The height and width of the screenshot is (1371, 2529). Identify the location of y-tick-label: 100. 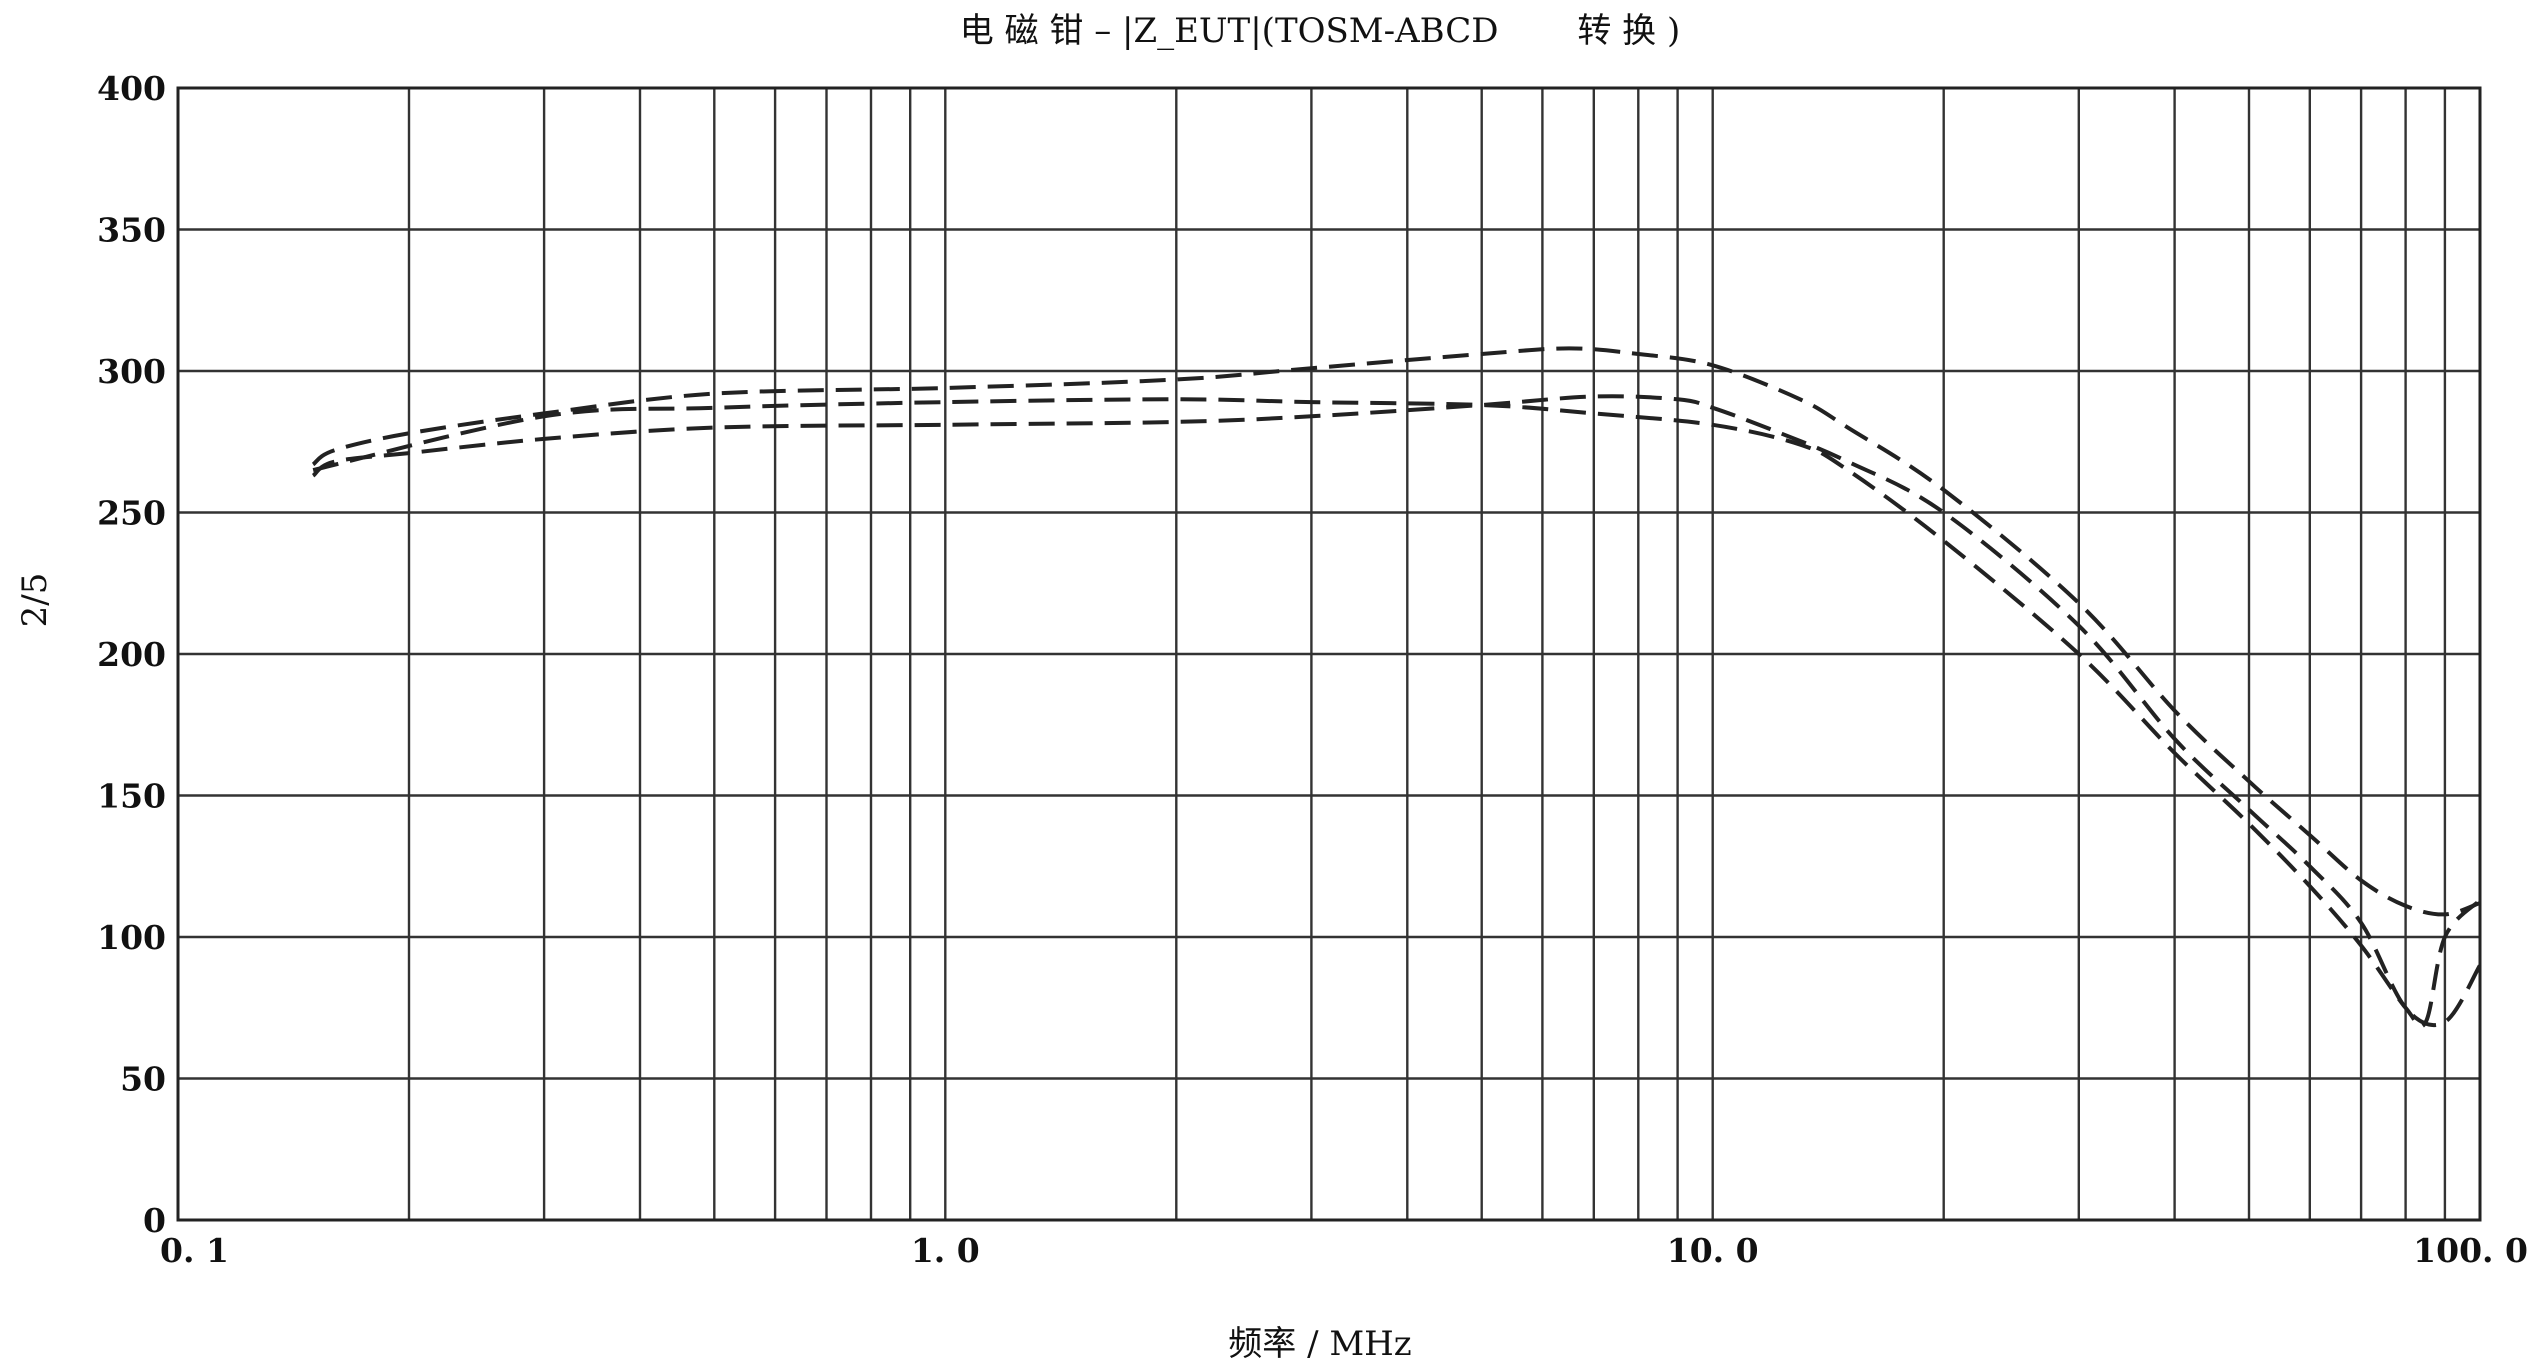
(131, 937).